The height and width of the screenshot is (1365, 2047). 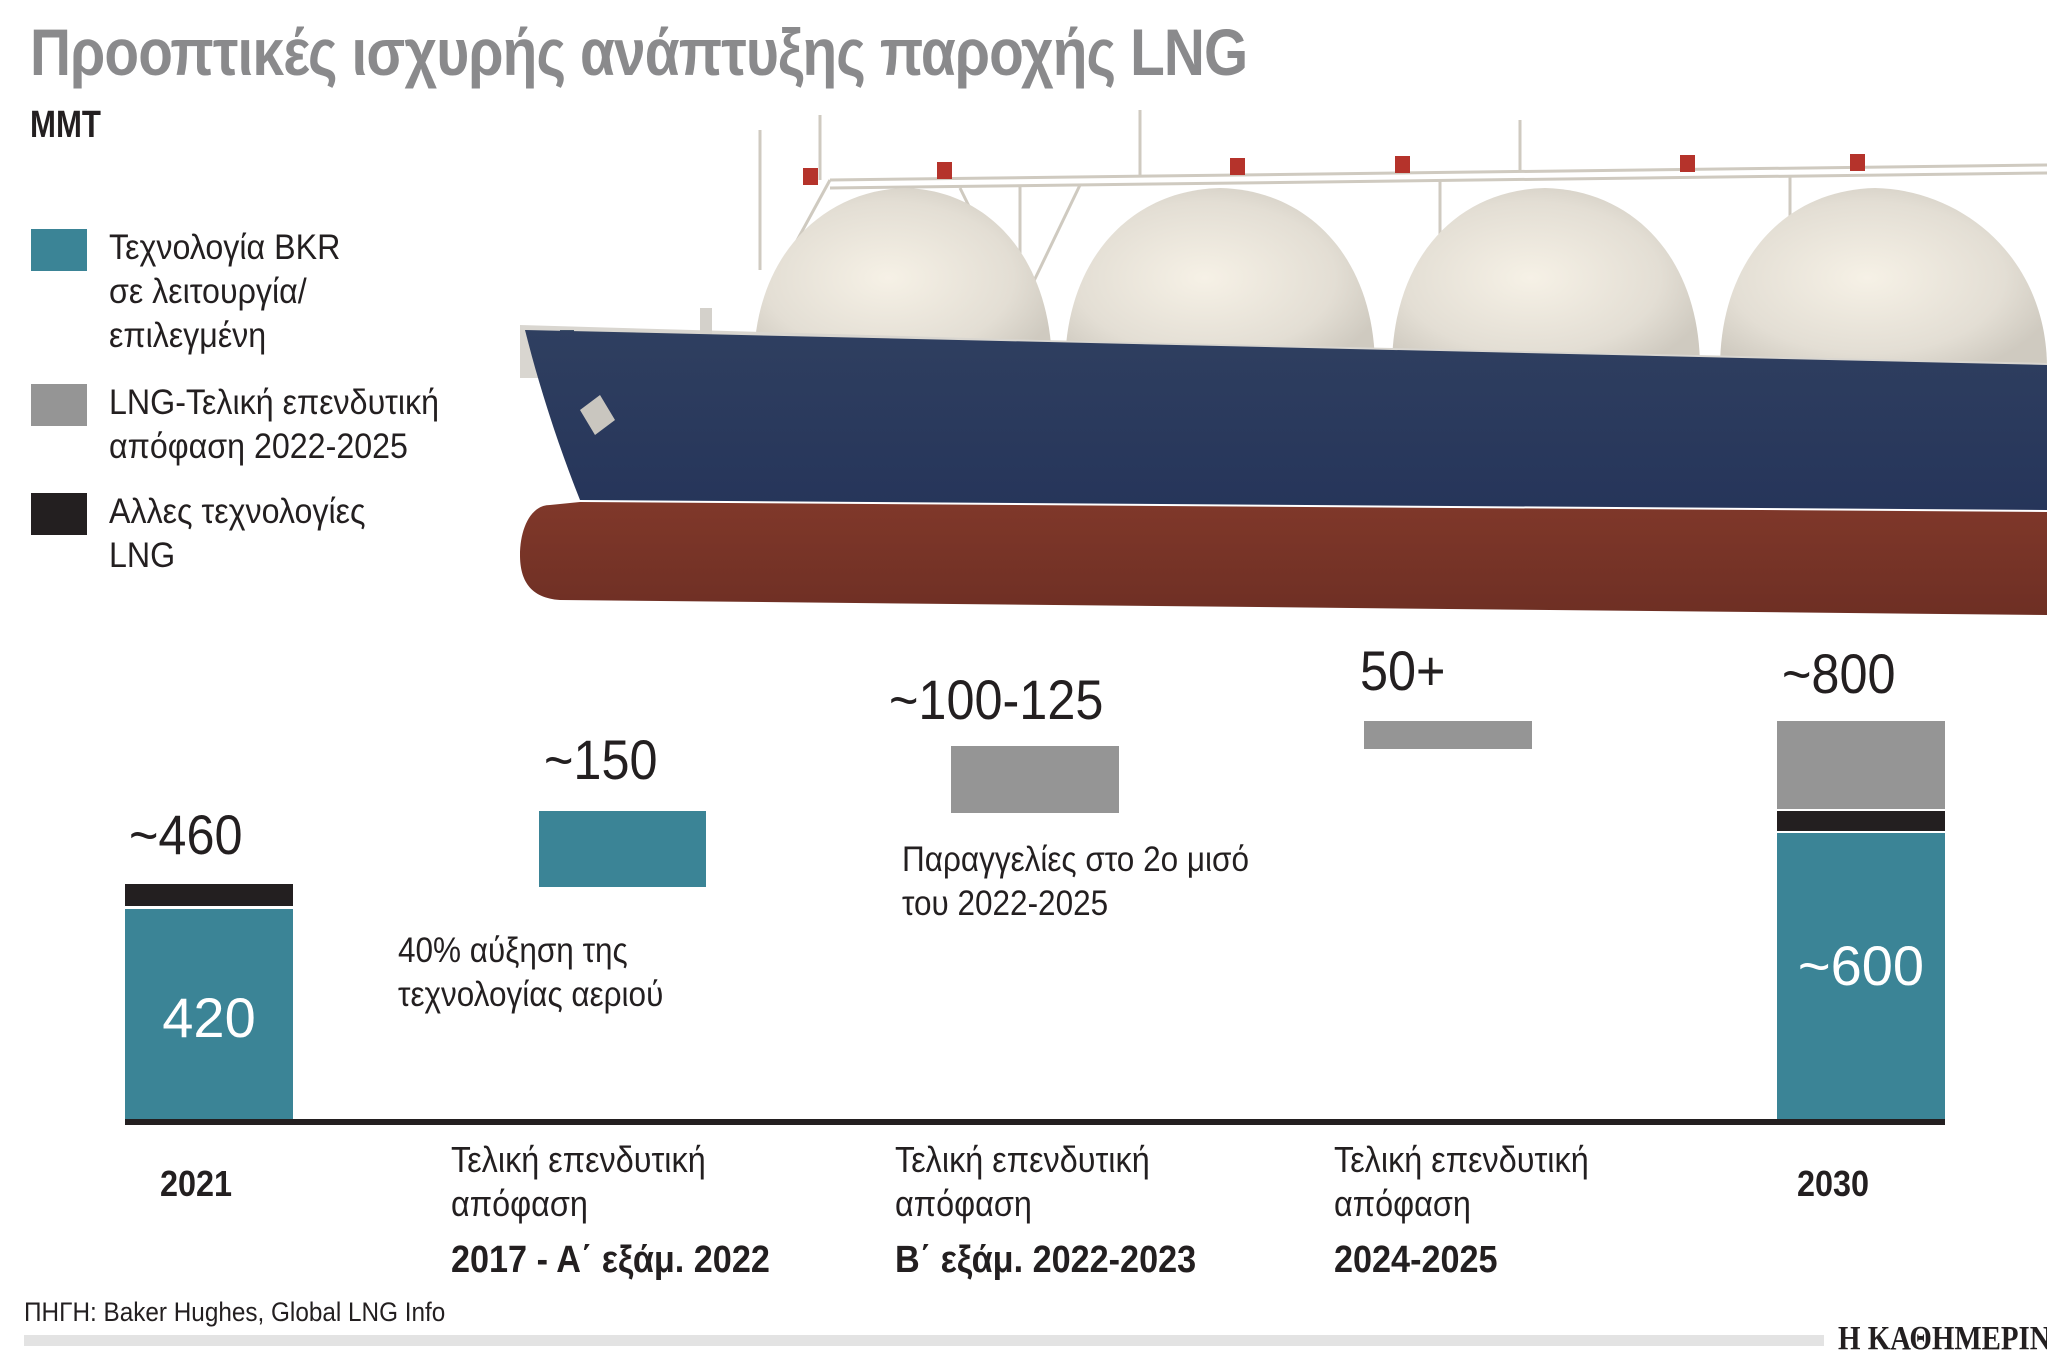 What do you see at coordinates (209, 895) in the screenshot?
I see `bar-2021-other-segment` at bounding box center [209, 895].